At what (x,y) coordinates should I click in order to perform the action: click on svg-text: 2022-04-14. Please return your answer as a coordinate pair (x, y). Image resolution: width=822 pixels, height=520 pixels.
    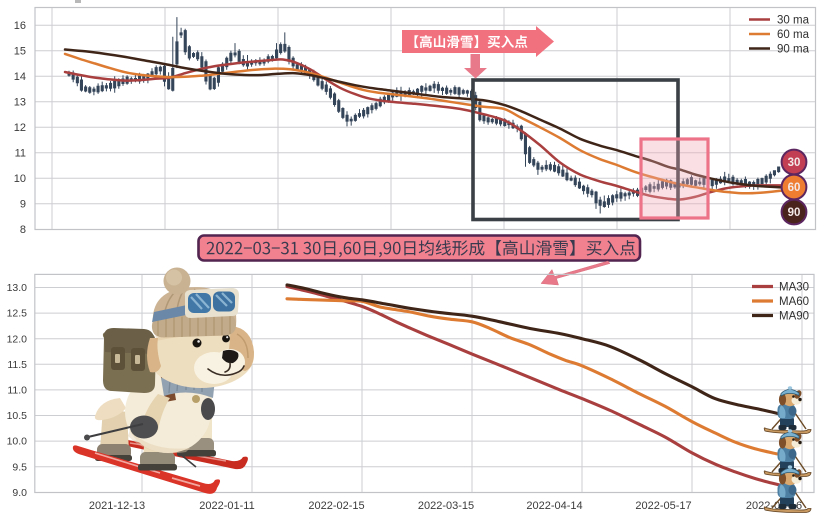
    Looking at the image, I should click on (554, 506).